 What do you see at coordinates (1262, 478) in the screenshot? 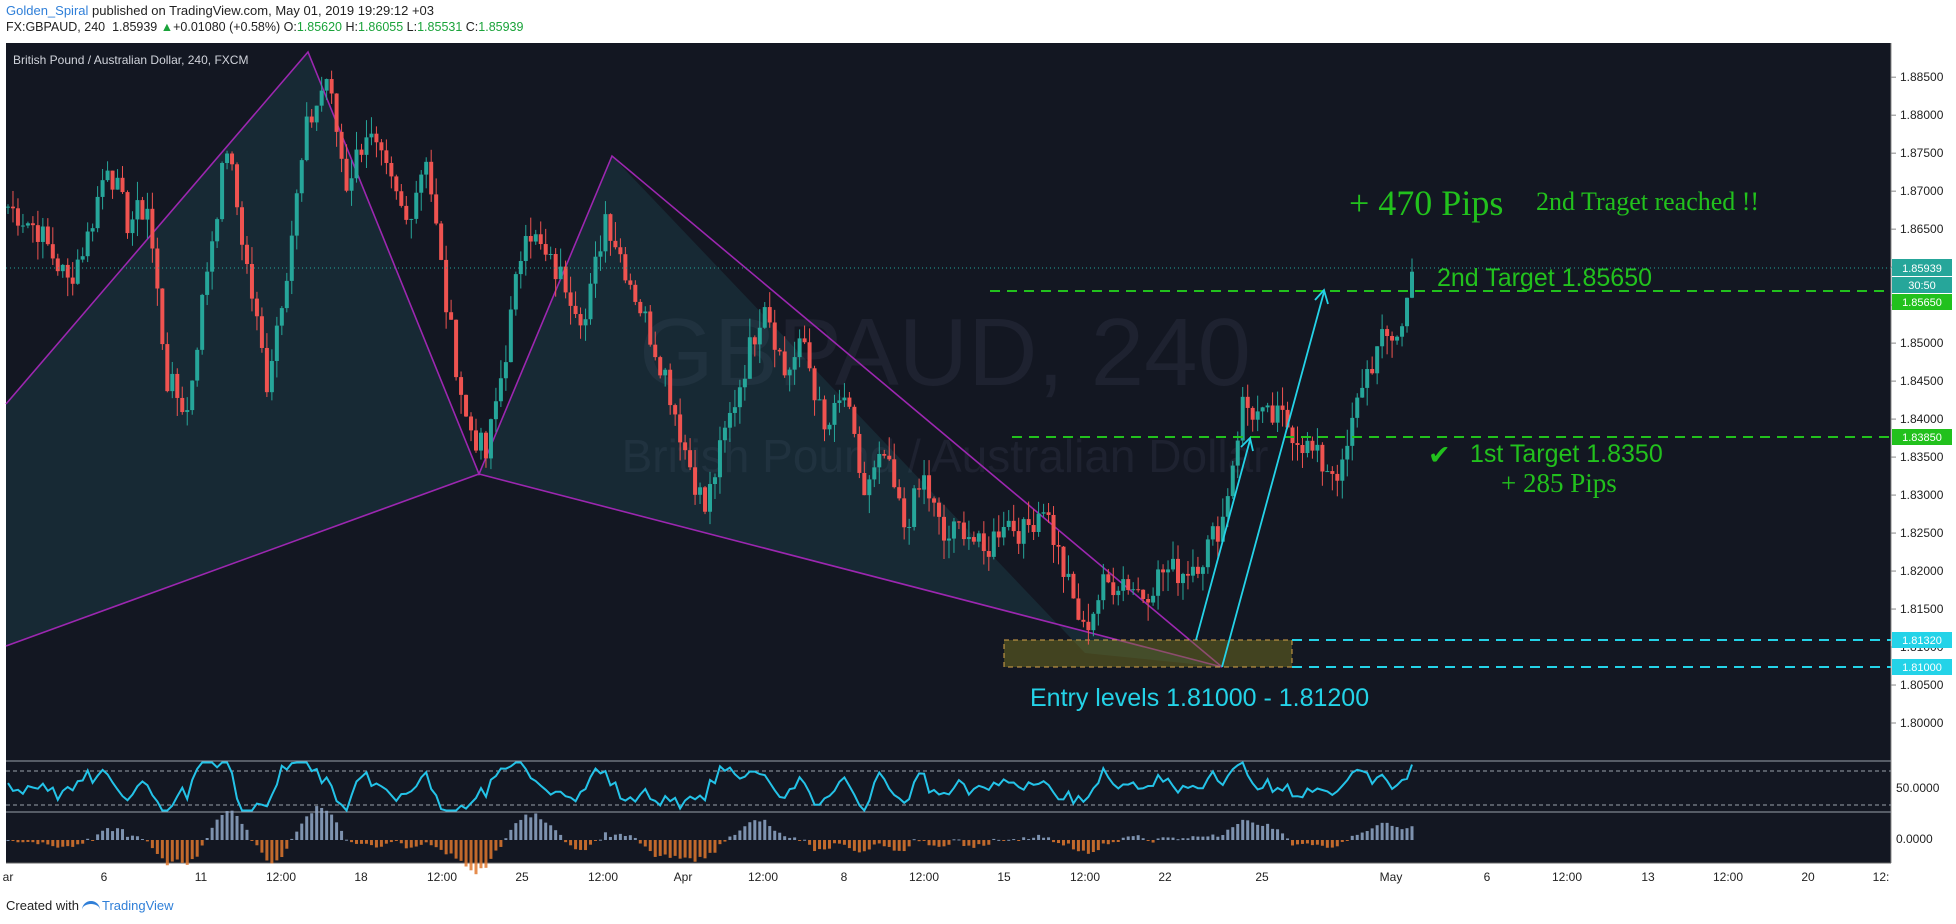
I see `projection-arrows` at bounding box center [1262, 478].